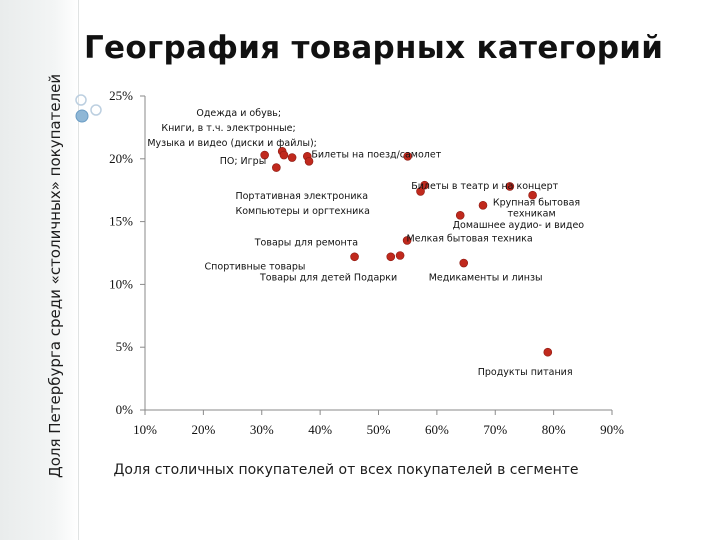 This screenshot has width=720, height=540. What do you see at coordinates (612, 429) in the screenshot?
I see `x-tick-label: 90%` at bounding box center [612, 429].